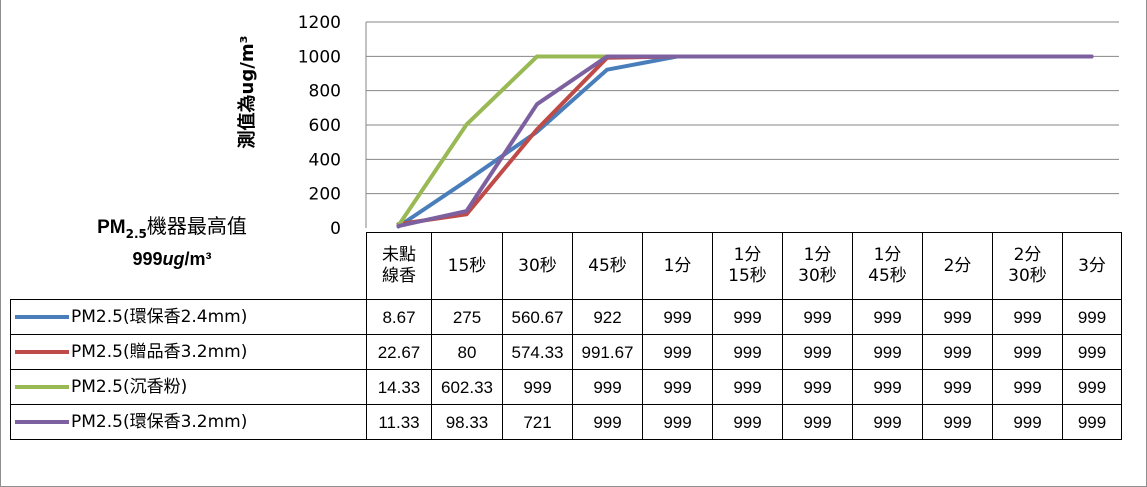 This screenshot has height=487, width=1147. I want to click on y-tick-label: 1200, so click(319, 23).